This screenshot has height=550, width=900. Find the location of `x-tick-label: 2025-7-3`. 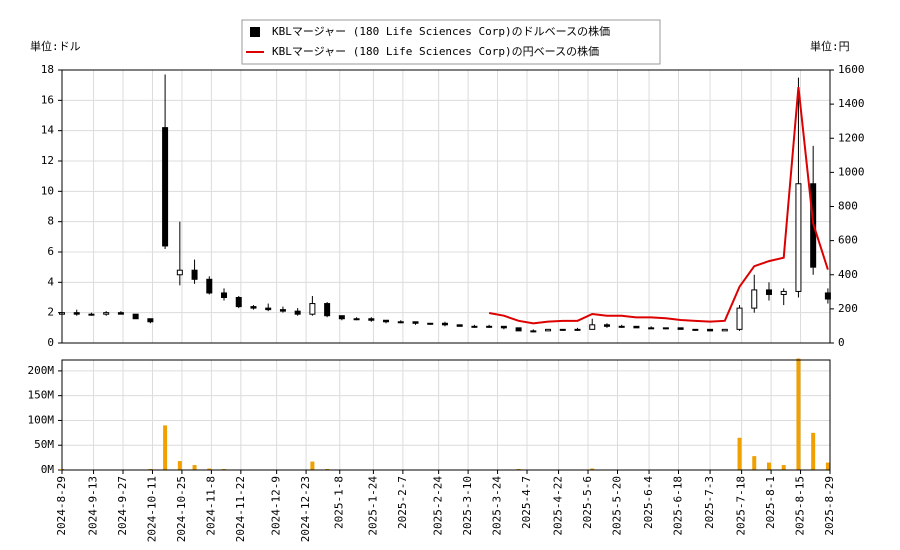

x-tick-label: 2025-7-3 is located at coordinates (709, 502).